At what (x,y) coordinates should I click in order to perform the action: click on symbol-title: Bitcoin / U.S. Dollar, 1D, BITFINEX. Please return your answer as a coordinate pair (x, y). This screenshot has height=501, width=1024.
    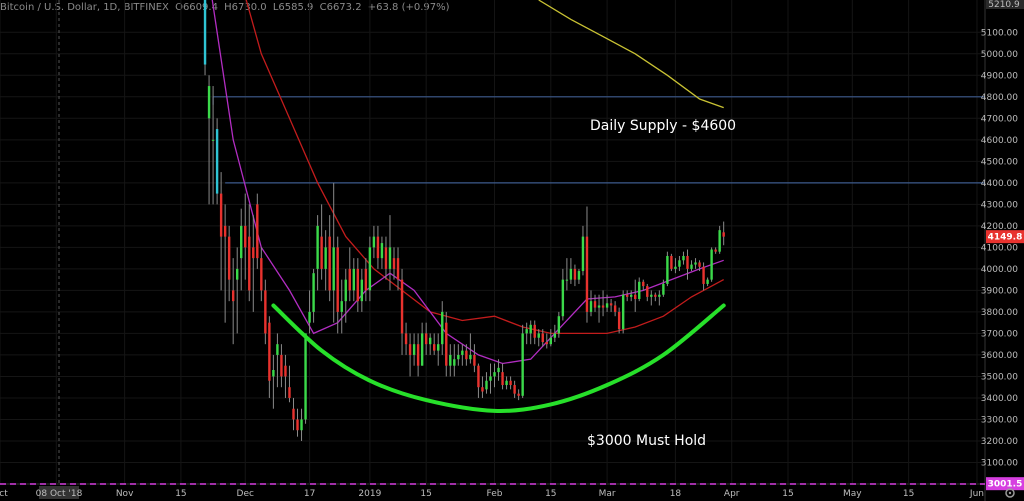
    Looking at the image, I should click on (84, 7).